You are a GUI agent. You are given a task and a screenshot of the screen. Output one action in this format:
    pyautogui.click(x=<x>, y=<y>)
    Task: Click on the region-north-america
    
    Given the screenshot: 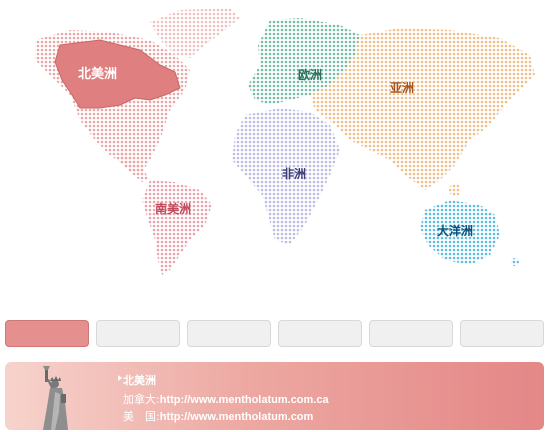 What is the action you would take?
    pyautogui.click(x=117, y=74)
    